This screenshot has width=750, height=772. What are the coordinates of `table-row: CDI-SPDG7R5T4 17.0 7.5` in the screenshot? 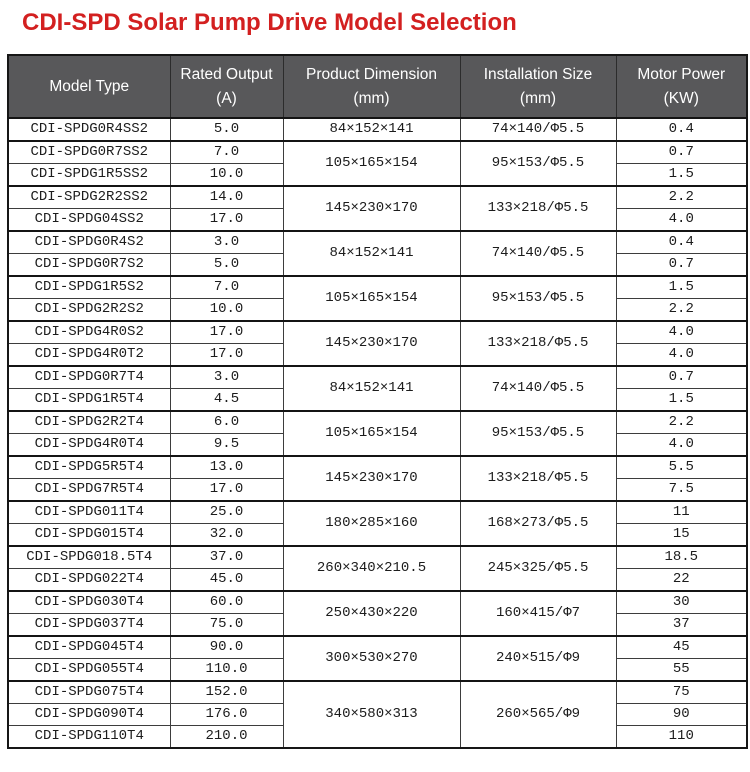 It's located at (377, 490).